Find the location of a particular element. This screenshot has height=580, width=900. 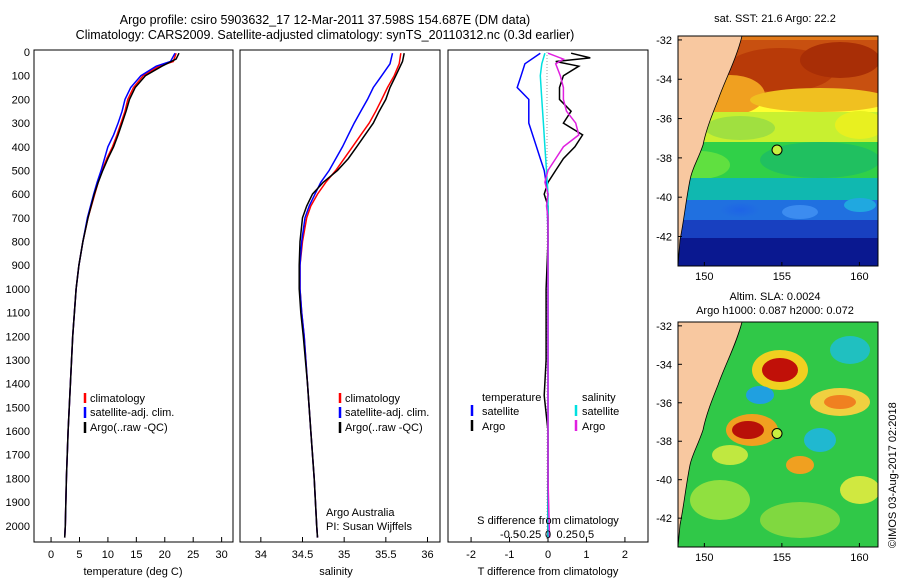

temperature-x-ticks: 0 5 10 15 20 25 30 is located at coordinates (138, 549).